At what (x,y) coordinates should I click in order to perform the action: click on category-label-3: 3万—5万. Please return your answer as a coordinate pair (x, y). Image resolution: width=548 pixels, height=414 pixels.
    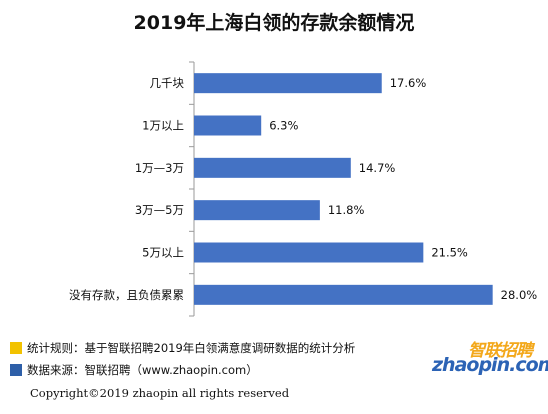
    Looking at the image, I should click on (159, 210).